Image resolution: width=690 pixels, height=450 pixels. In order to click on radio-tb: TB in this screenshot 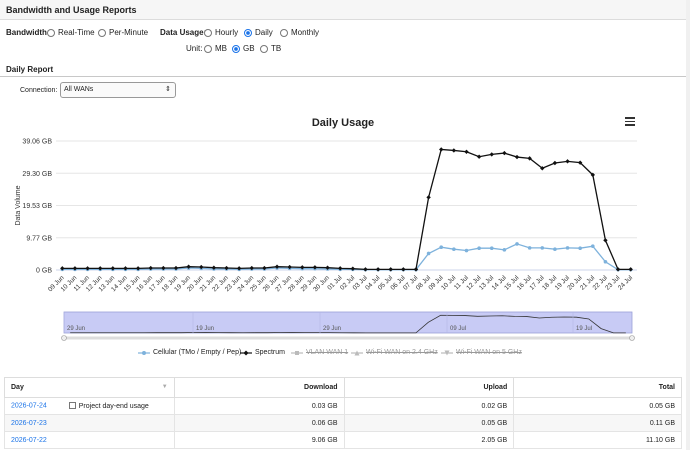, I will do `click(270, 48)`.